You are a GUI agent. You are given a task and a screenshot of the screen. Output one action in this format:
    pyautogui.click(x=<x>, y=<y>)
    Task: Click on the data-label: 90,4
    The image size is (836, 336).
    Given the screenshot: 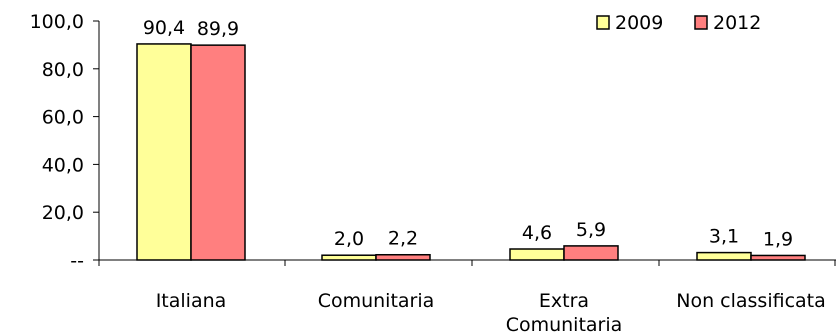 What is the action you would take?
    pyautogui.click(x=164, y=28)
    